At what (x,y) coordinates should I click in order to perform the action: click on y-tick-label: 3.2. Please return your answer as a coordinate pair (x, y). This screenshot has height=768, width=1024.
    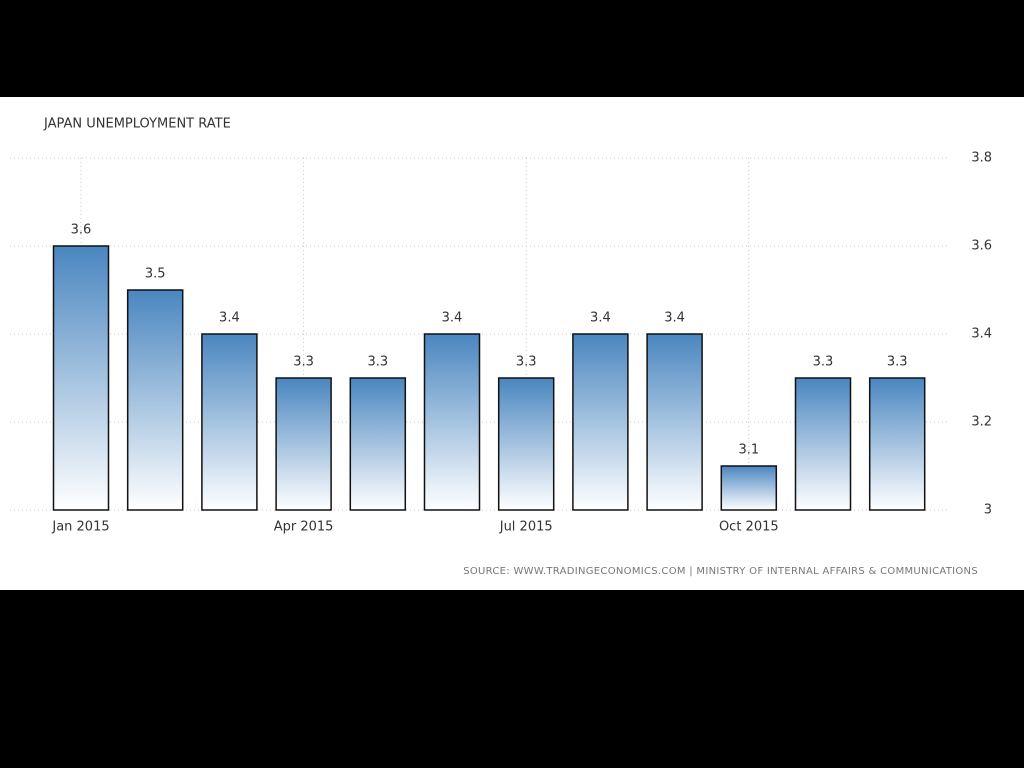
    Looking at the image, I should click on (981, 422).